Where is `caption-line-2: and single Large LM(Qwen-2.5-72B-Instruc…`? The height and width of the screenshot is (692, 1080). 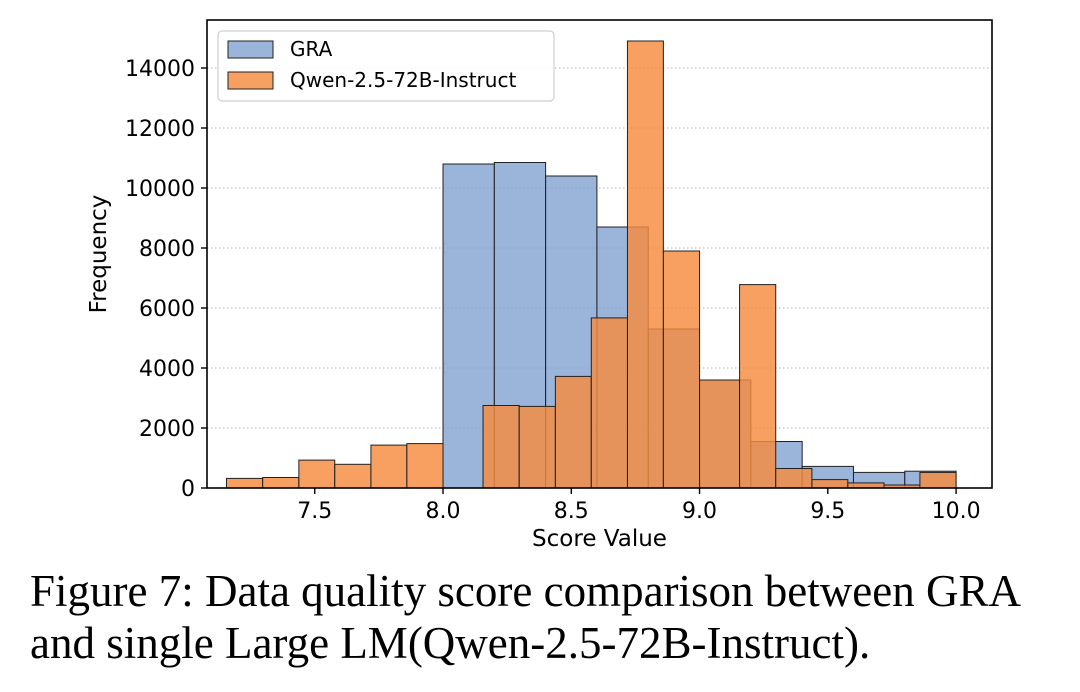 caption-line-2: and single Large LM(Qwen-2.5-72B-Instruc… is located at coordinates (450, 643).